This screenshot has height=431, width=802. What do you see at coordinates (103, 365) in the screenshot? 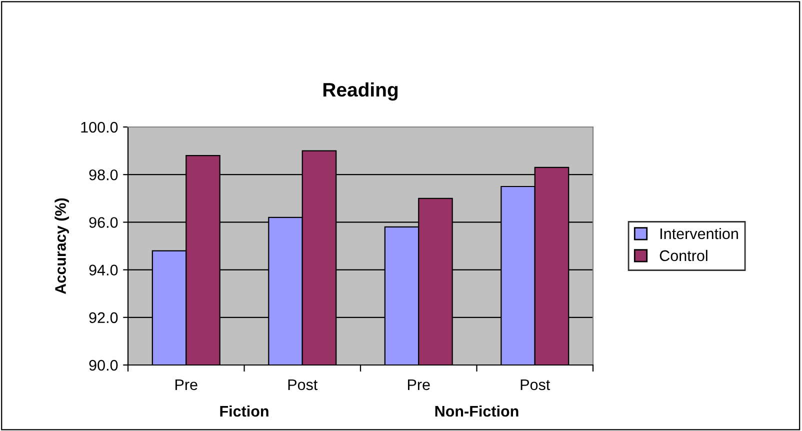
I see `y-tick-label: 90.0` at bounding box center [103, 365].